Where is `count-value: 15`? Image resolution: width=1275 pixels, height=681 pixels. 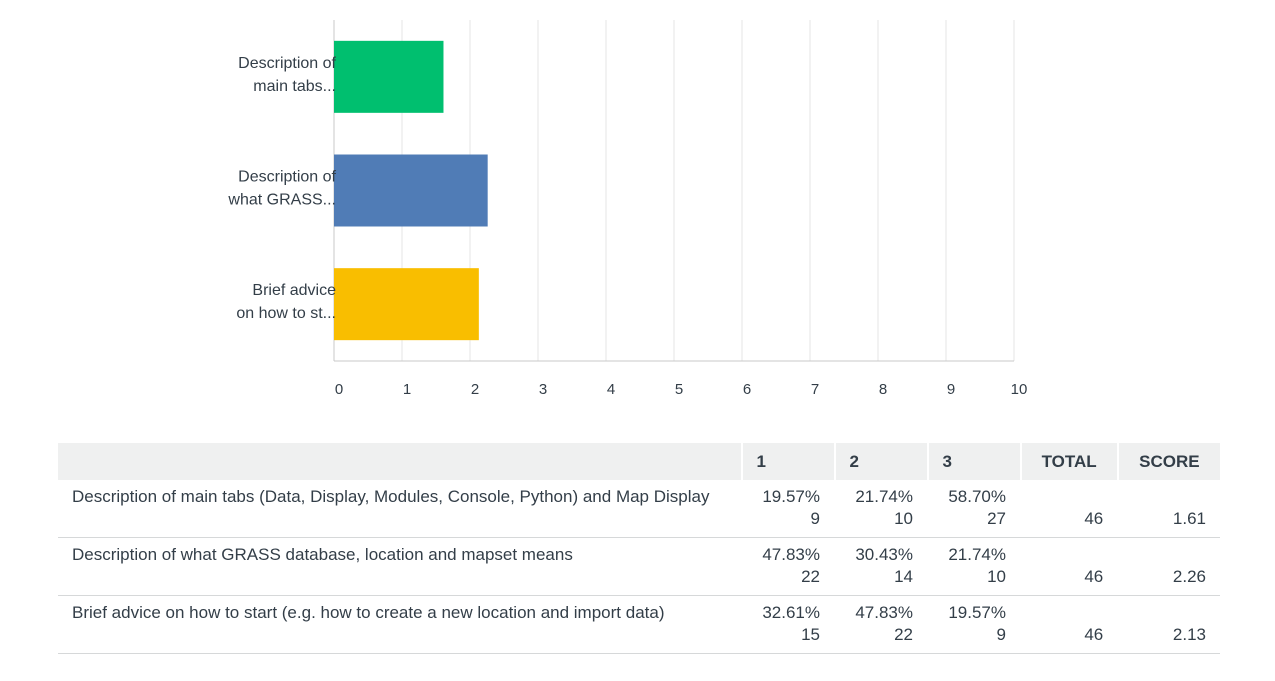
count-value: 15 is located at coordinates (810, 634).